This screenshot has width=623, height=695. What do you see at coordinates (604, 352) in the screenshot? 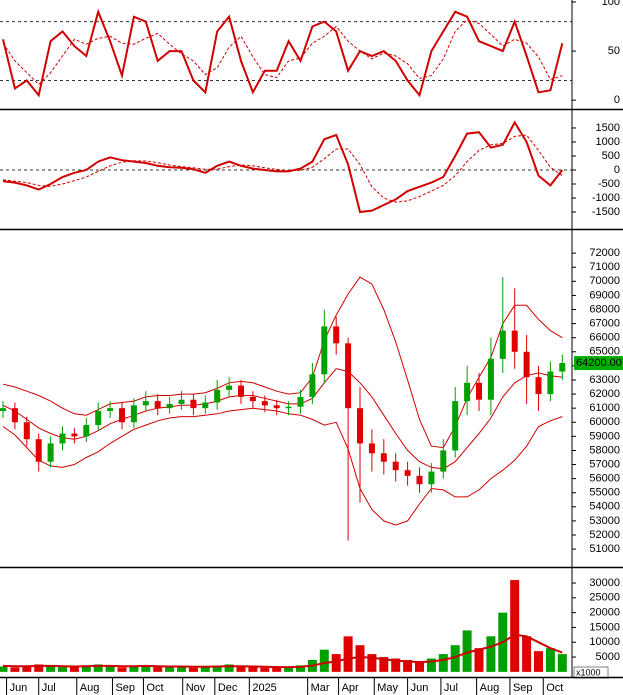
I see `y-tick-label: 65000` at bounding box center [604, 352].